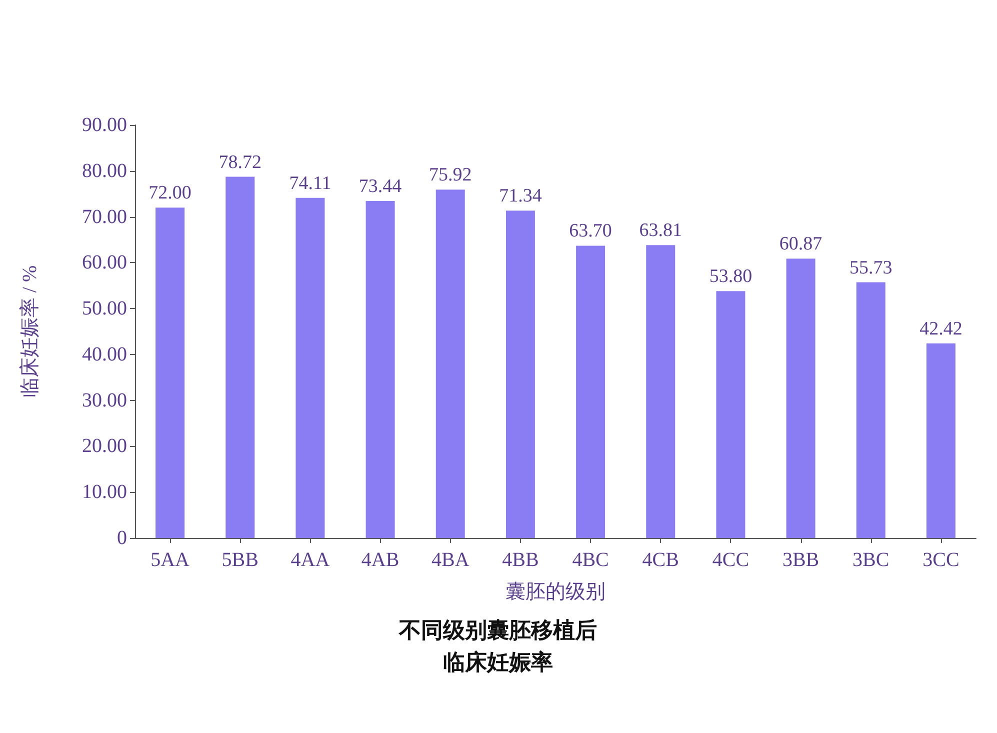 This screenshot has width=997, height=733. What do you see at coordinates (941, 329) in the screenshot?
I see `data-label: 42.42` at bounding box center [941, 329].